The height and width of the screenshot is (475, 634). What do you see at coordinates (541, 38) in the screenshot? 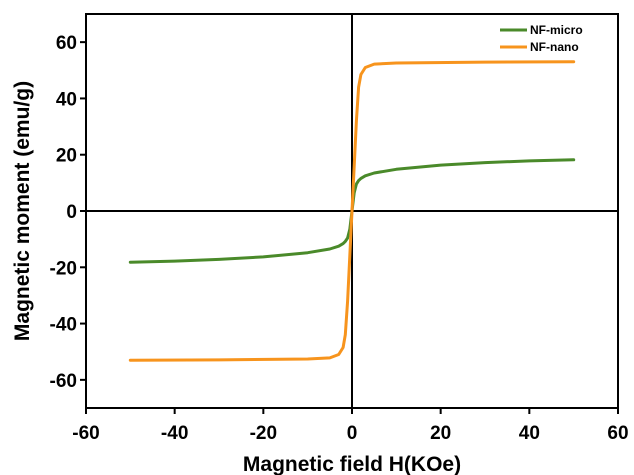
I see `legend: NF-micro NF-nano` at bounding box center [541, 38].